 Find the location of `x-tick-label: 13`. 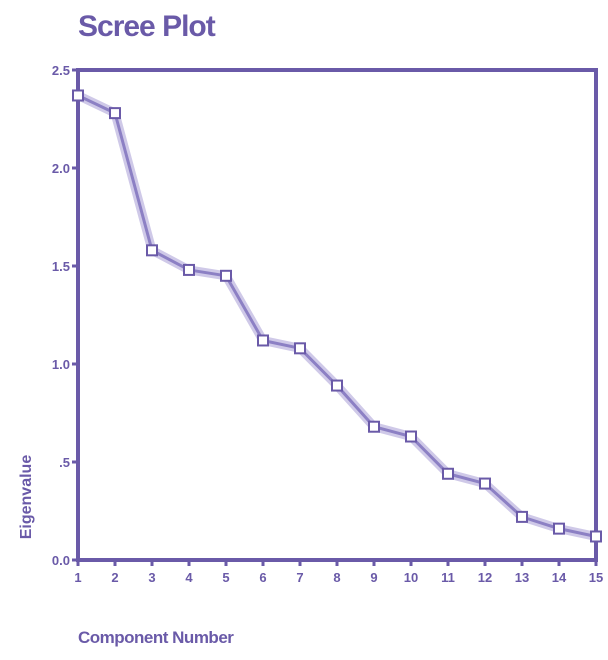

x-tick-label: 13 is located at coordinates (522, 577).